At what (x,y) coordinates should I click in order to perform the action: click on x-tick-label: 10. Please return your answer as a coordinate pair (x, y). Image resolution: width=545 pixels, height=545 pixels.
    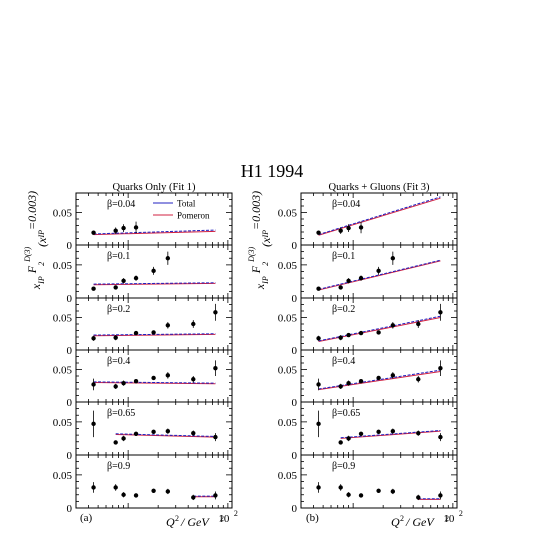
    Looking at the image, I should click on (449, 519).